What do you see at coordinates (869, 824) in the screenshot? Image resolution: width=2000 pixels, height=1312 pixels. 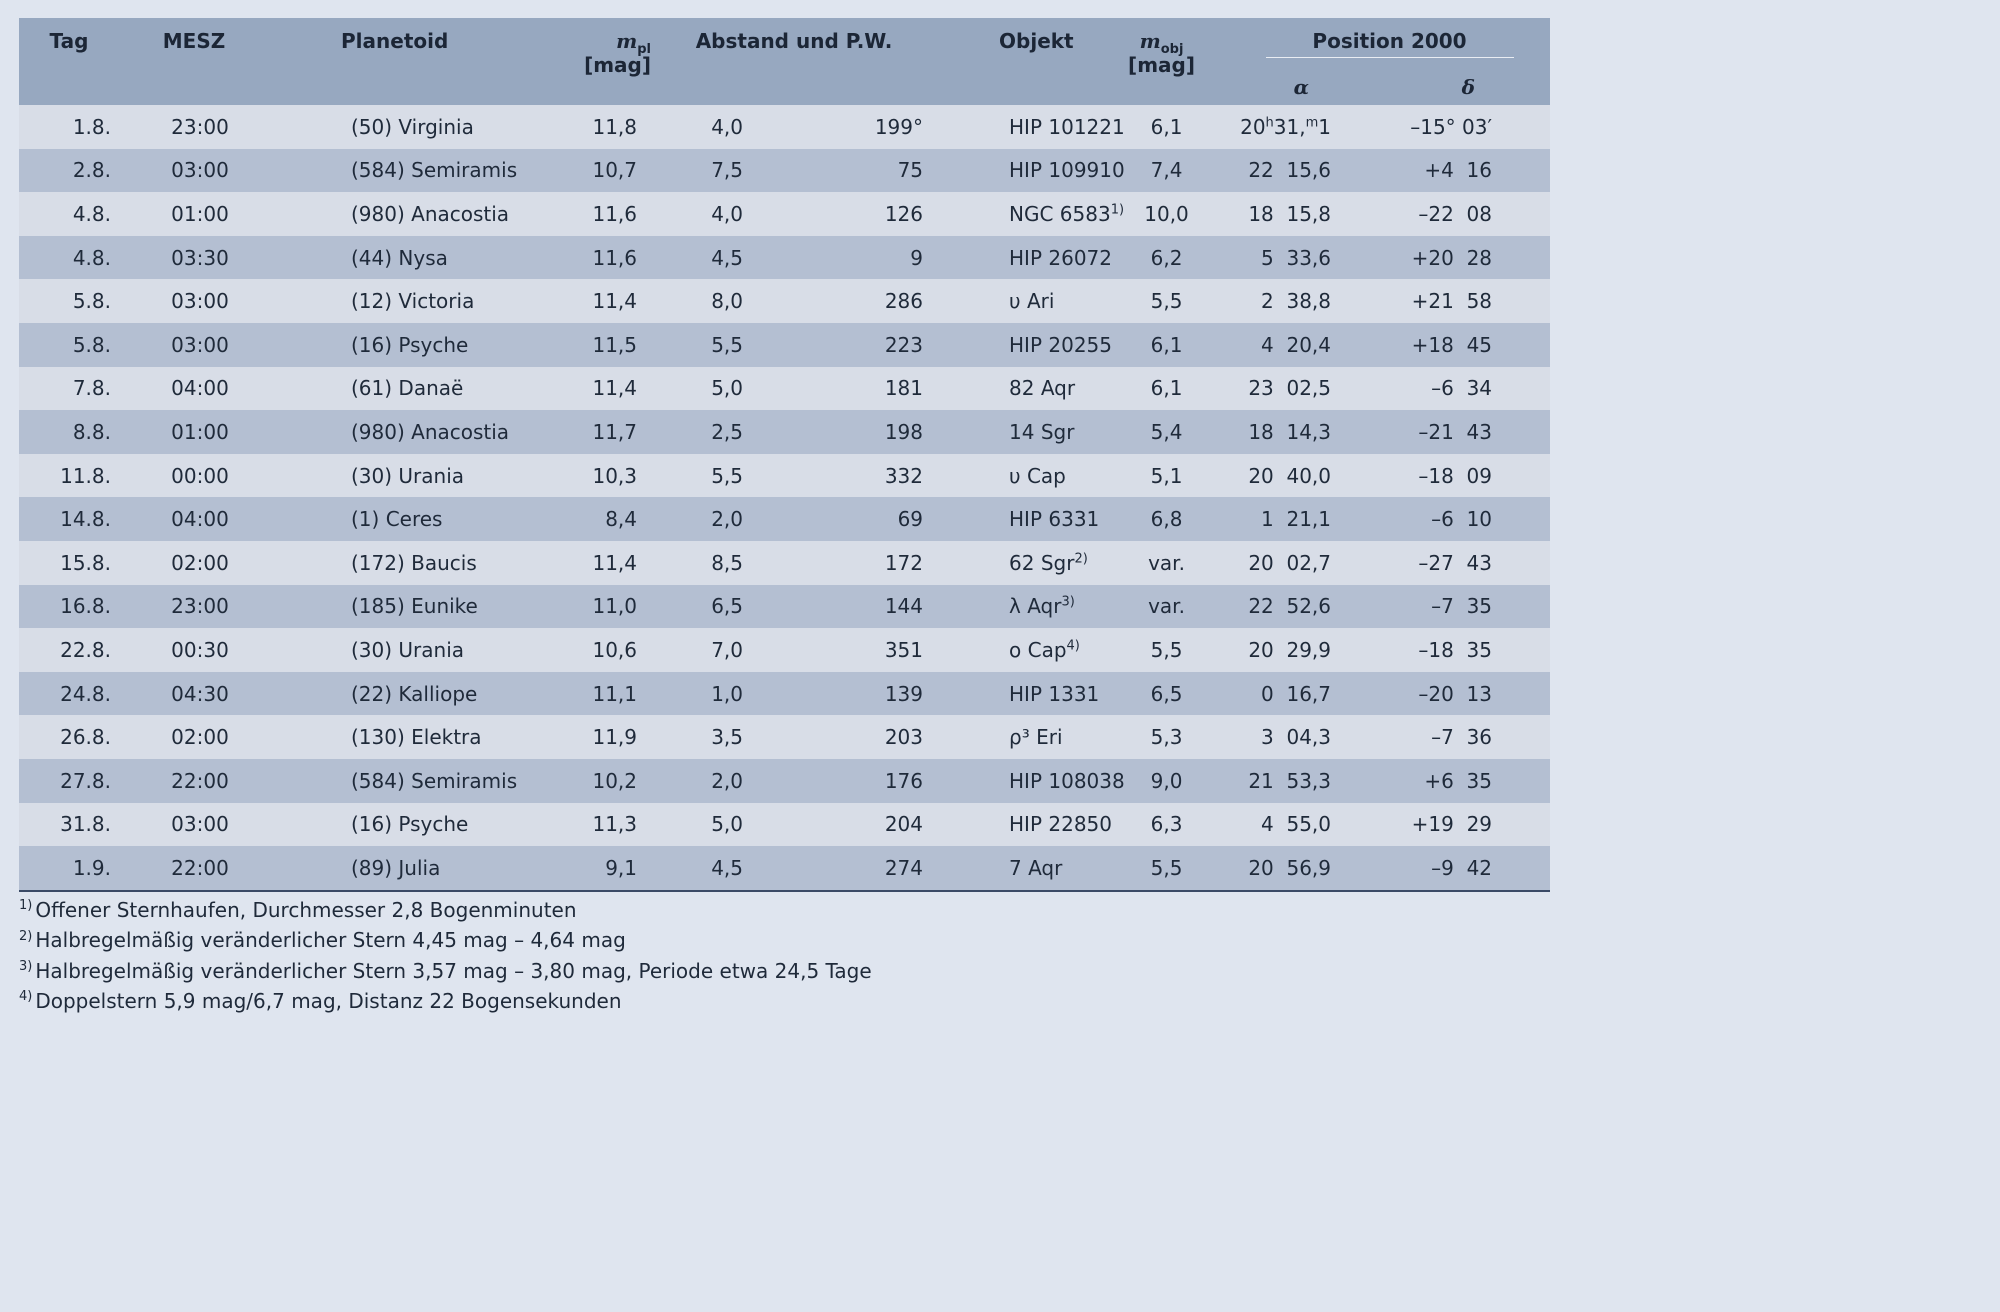 I see `cell-position-angle: 204` at bounding box center [869, 824].